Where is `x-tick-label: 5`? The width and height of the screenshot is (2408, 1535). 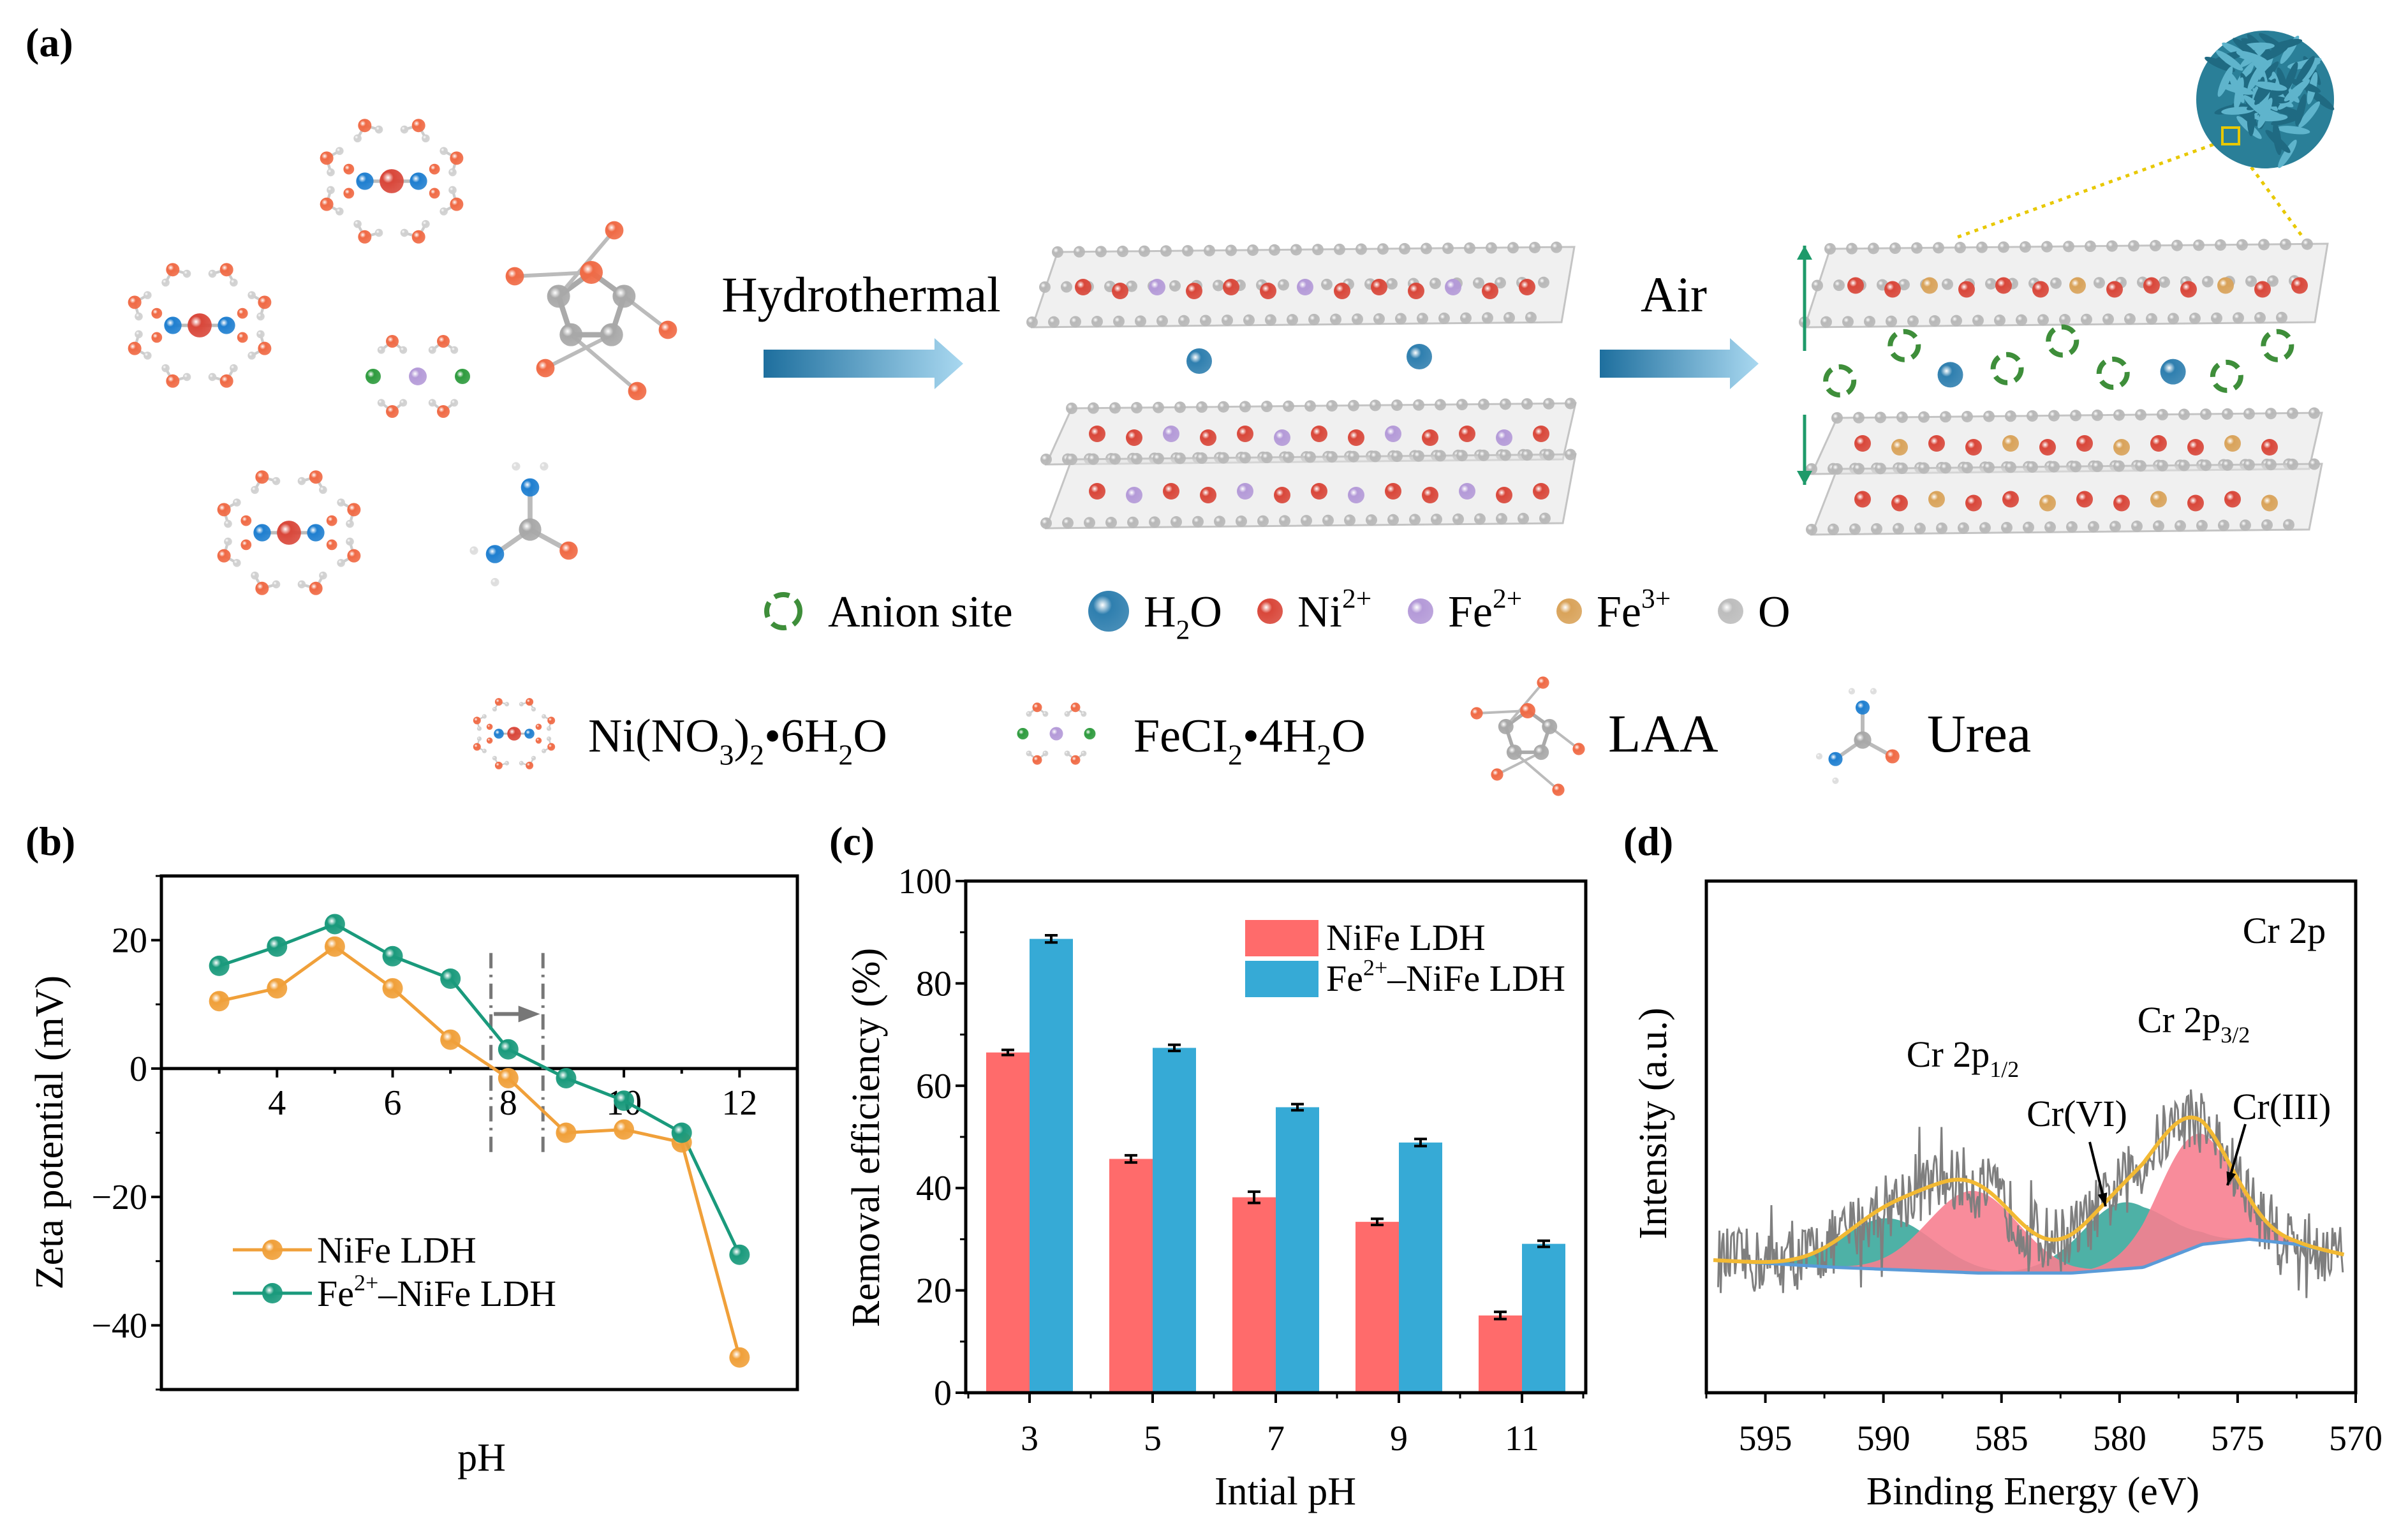 x-tick-label: 5 is located at coordinates (1153, 1438).